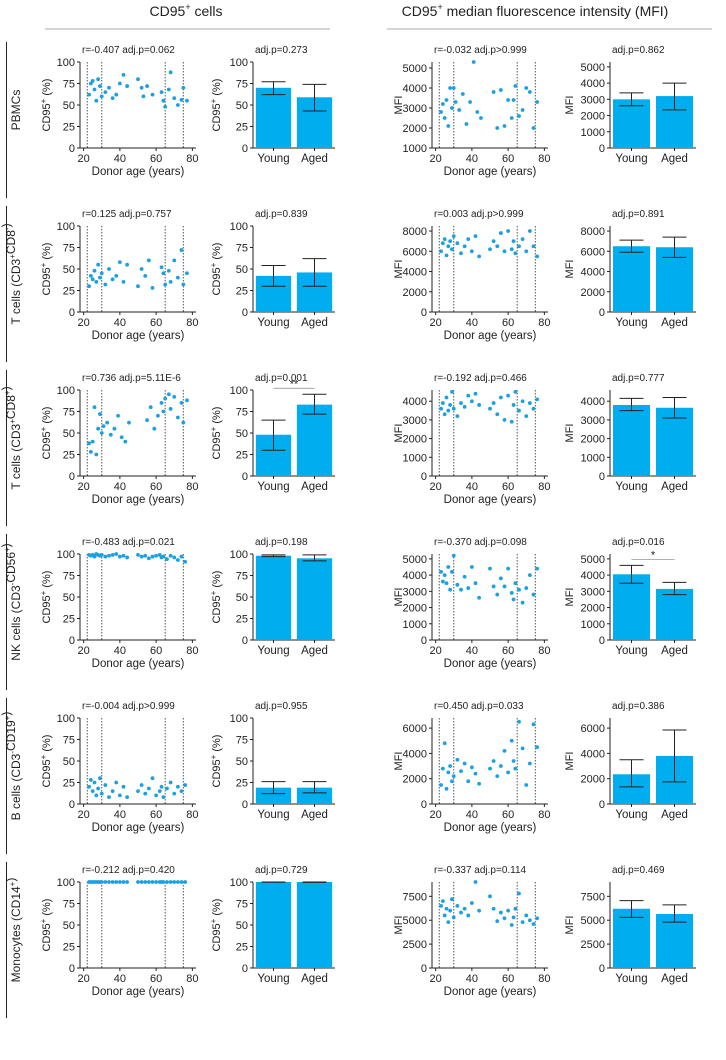  Describe the element at coordinates (272, 761) in the screenshot. I see `bar-panel: adj.p=0.955 0 25 50 75 100 CD95+ (%) Young Aged` at that location.